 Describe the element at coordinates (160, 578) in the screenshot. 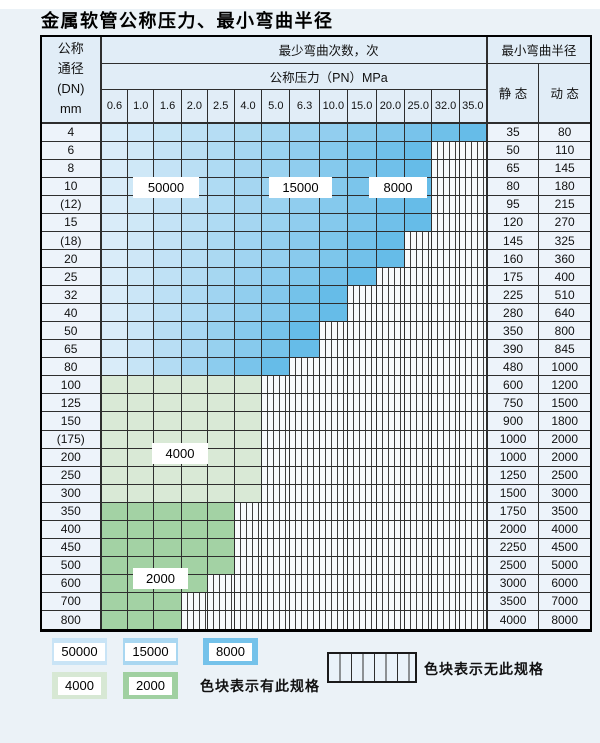

I see `region-label-2000: 2000` at that location.